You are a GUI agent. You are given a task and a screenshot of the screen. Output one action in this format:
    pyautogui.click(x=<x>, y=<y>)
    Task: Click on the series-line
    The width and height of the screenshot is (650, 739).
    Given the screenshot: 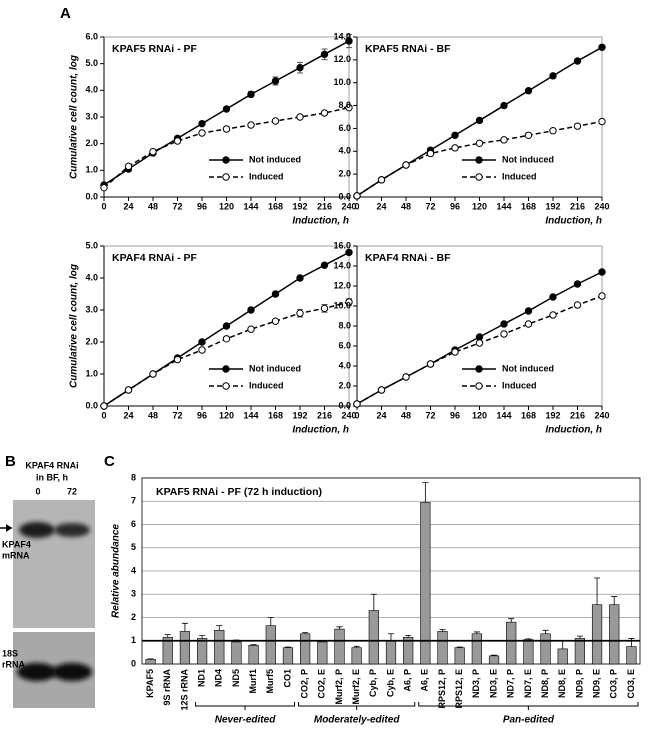 What is the action you would take?
    pyautogui.click(x=226, y=354)
    